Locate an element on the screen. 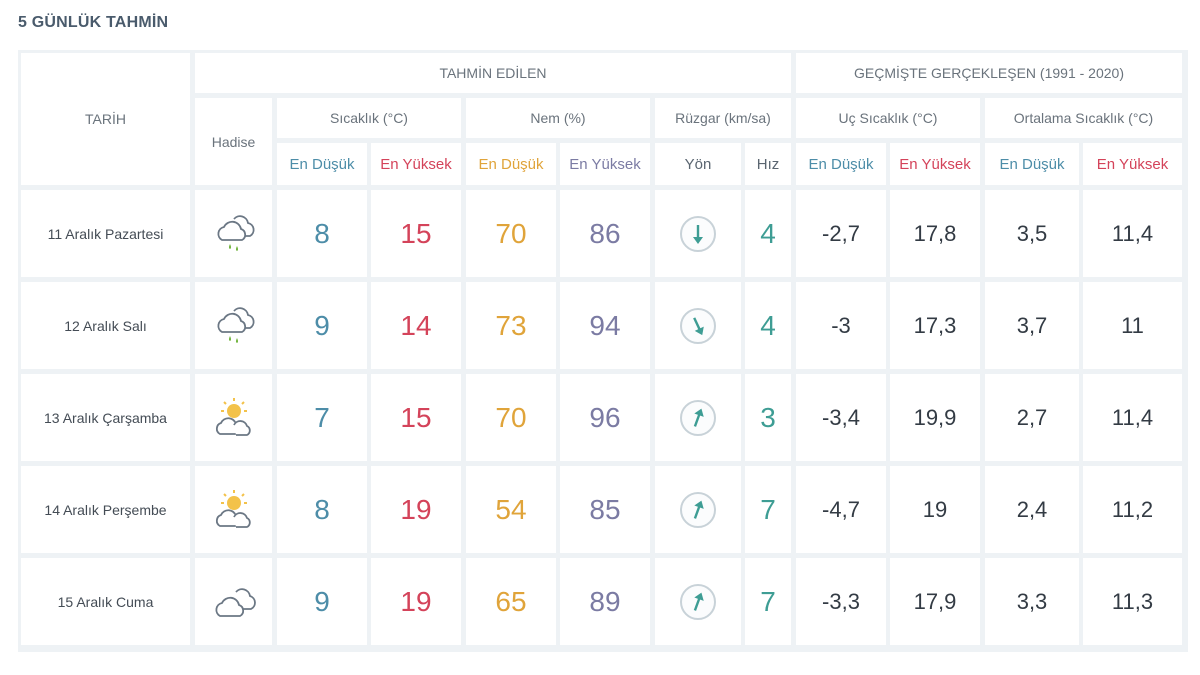  uc-low-cell: -3,3 is located at coordinates (841, 601).